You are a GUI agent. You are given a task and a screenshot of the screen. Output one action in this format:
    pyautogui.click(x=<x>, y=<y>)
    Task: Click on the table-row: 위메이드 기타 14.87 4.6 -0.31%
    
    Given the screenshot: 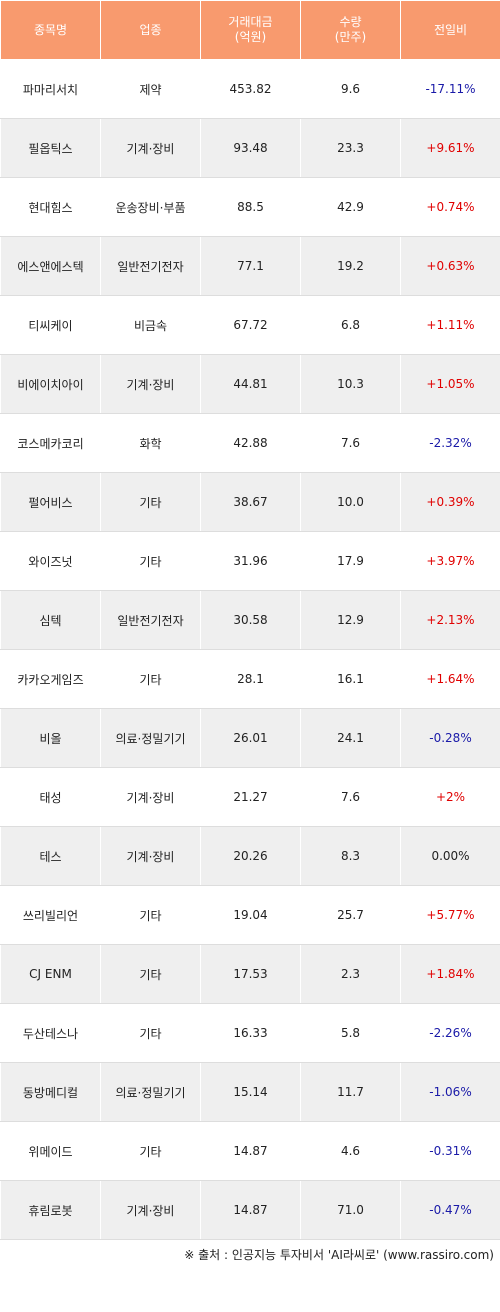 What is the action you would take?
    pyautogui.click(x=250, y=1151)
    